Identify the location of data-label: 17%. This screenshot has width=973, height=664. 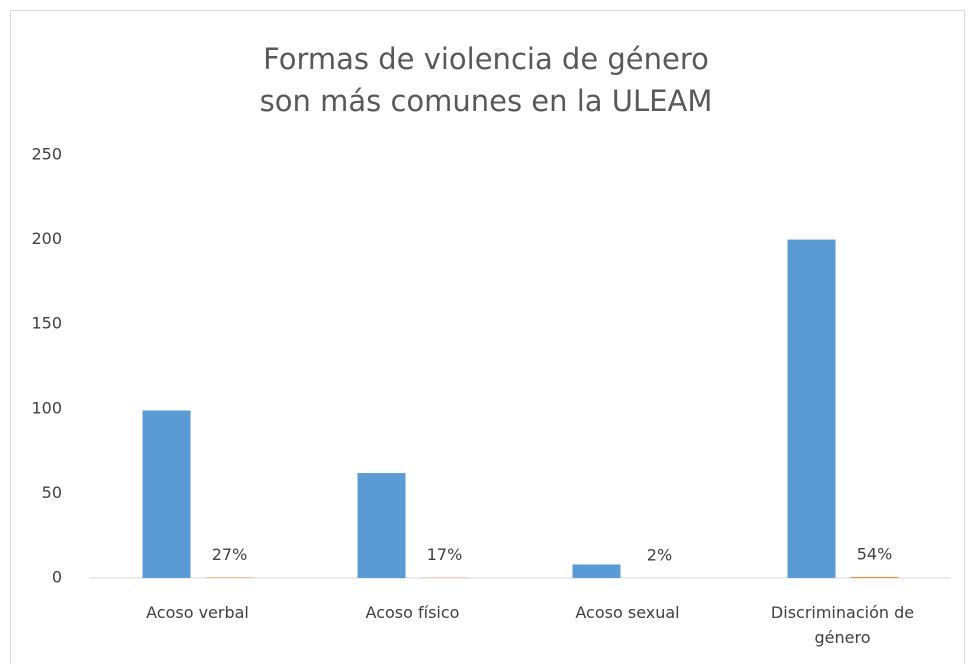
(445, 554).